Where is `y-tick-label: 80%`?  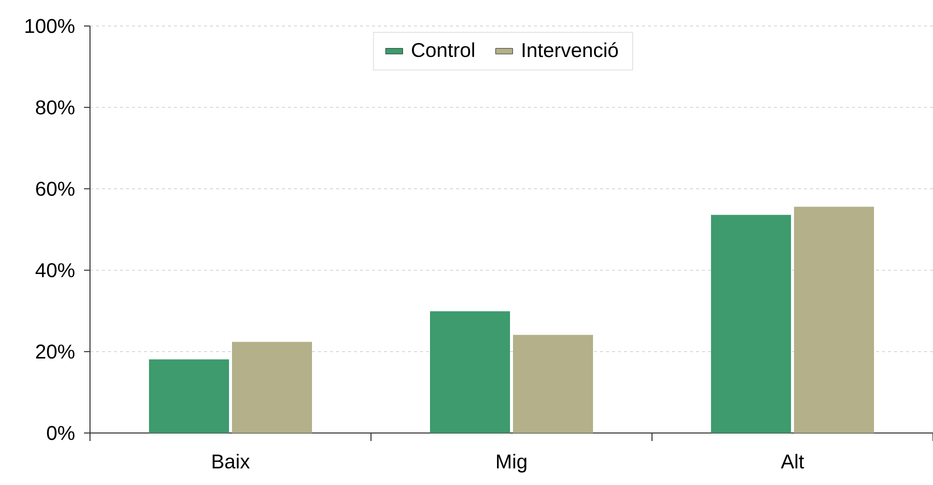 y-tick-label: 80% is located at coordinates (55, 107).